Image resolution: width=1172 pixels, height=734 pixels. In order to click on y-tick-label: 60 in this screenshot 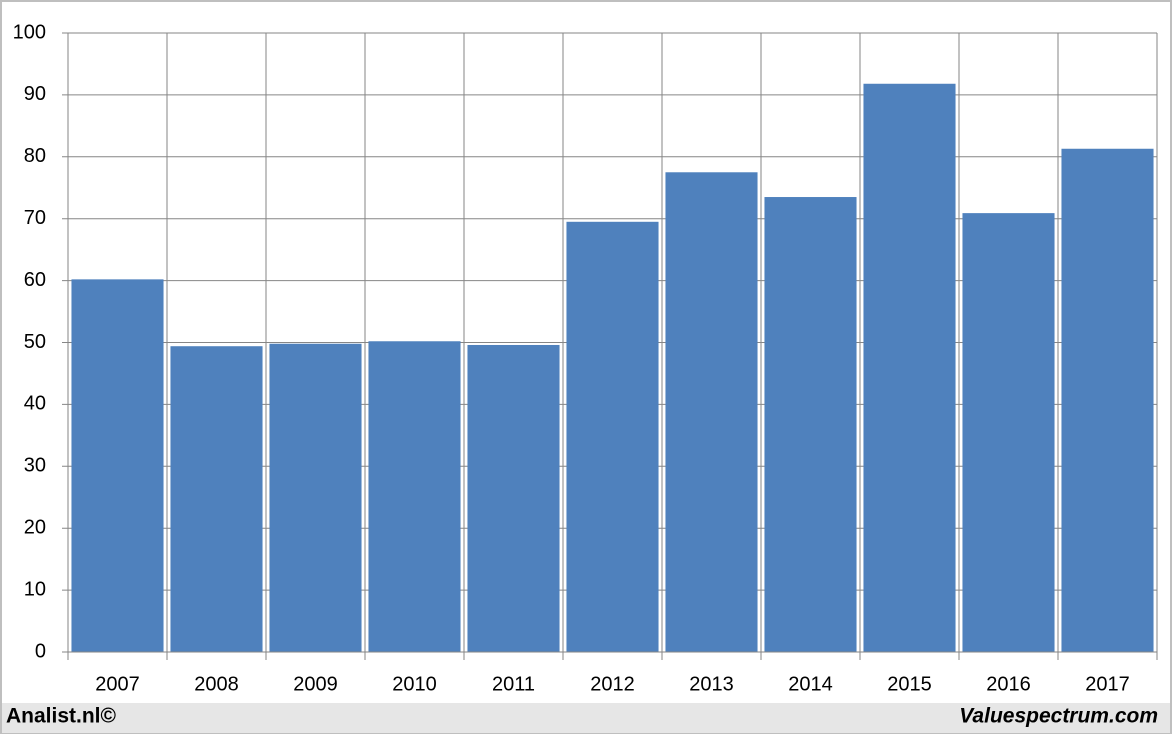, I will do `click(35, 280)`.